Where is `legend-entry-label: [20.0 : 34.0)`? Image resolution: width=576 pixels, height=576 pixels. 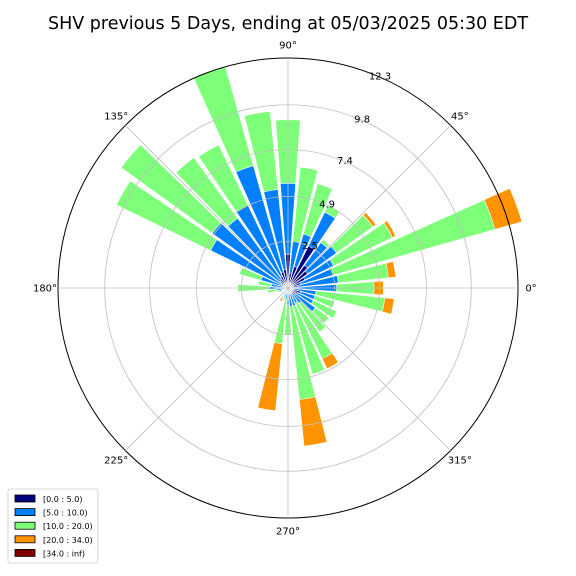 legend-entry-label: [20.0 : 34.0) is located at coordinates (68, 540).